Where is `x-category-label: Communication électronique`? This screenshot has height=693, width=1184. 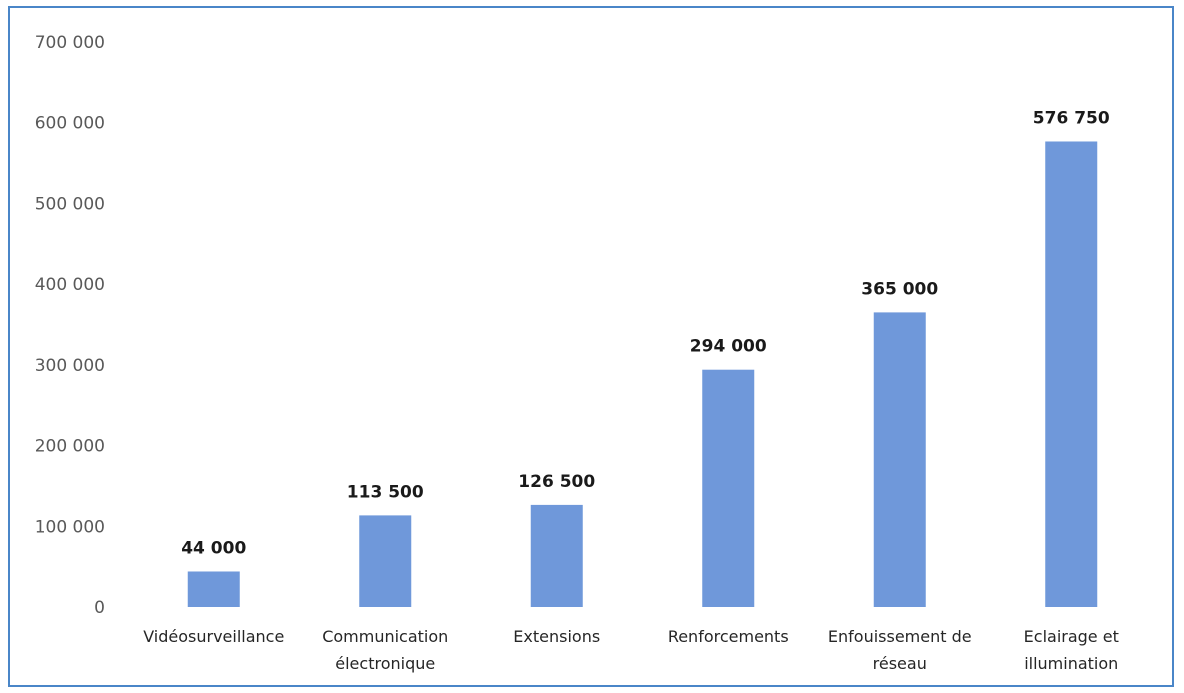 x-category-label: Communication électronique is located at coordinates (385, 650).